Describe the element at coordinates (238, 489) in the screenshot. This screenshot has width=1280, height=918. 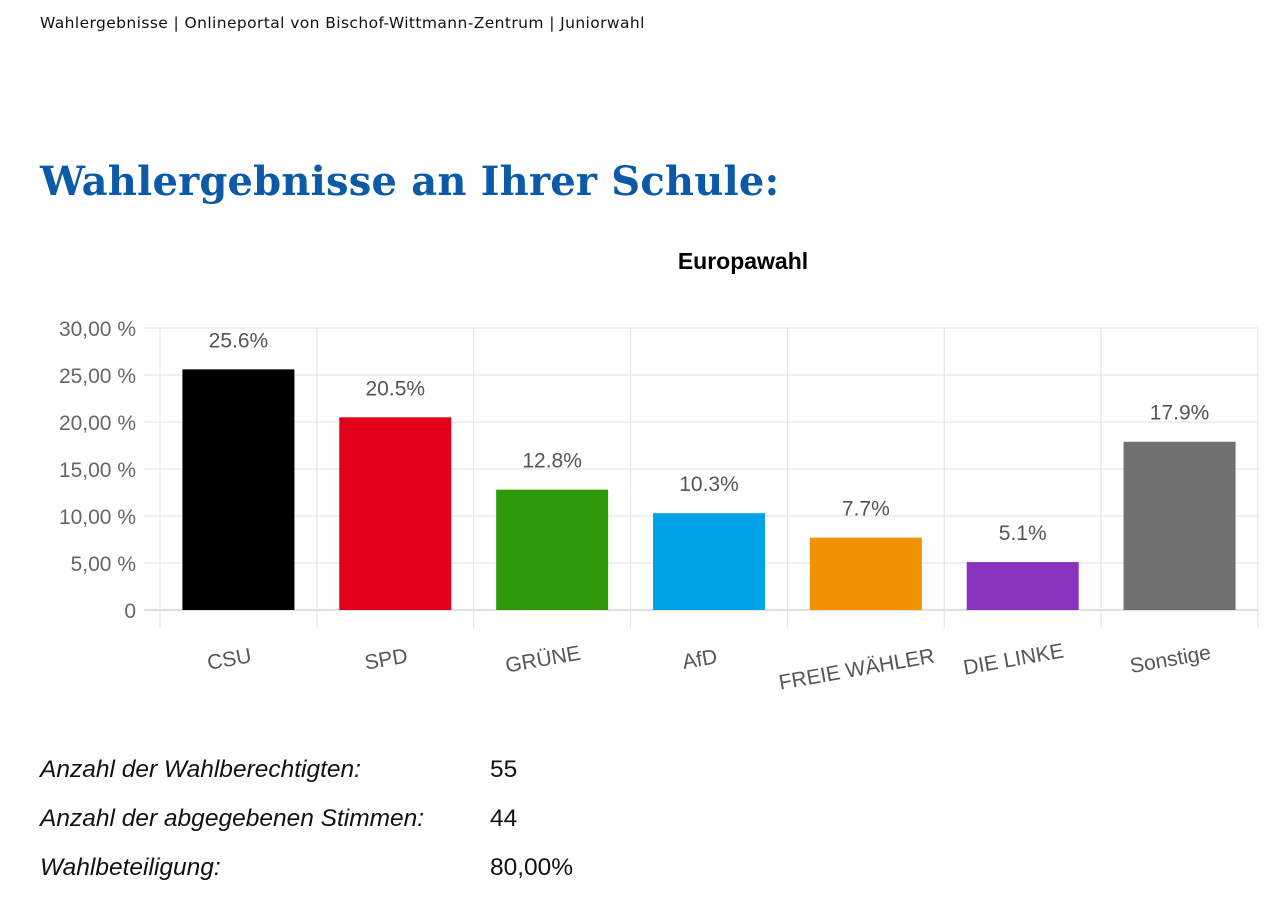
I see `bar-csu` at that location.